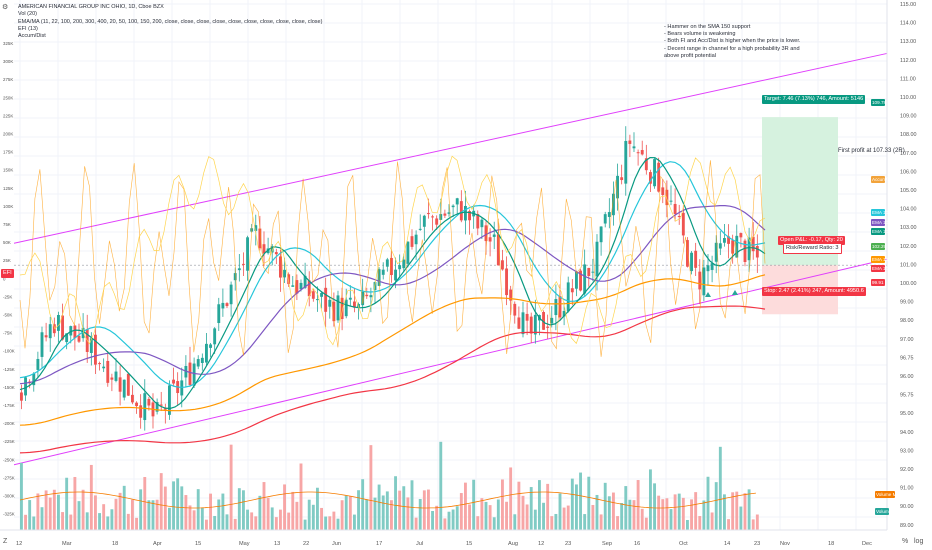 The image size is (932, 550). Describe the element at coordinates (8, 97) in the screenshot. I see `left-axis-tick: 250K` at that location.